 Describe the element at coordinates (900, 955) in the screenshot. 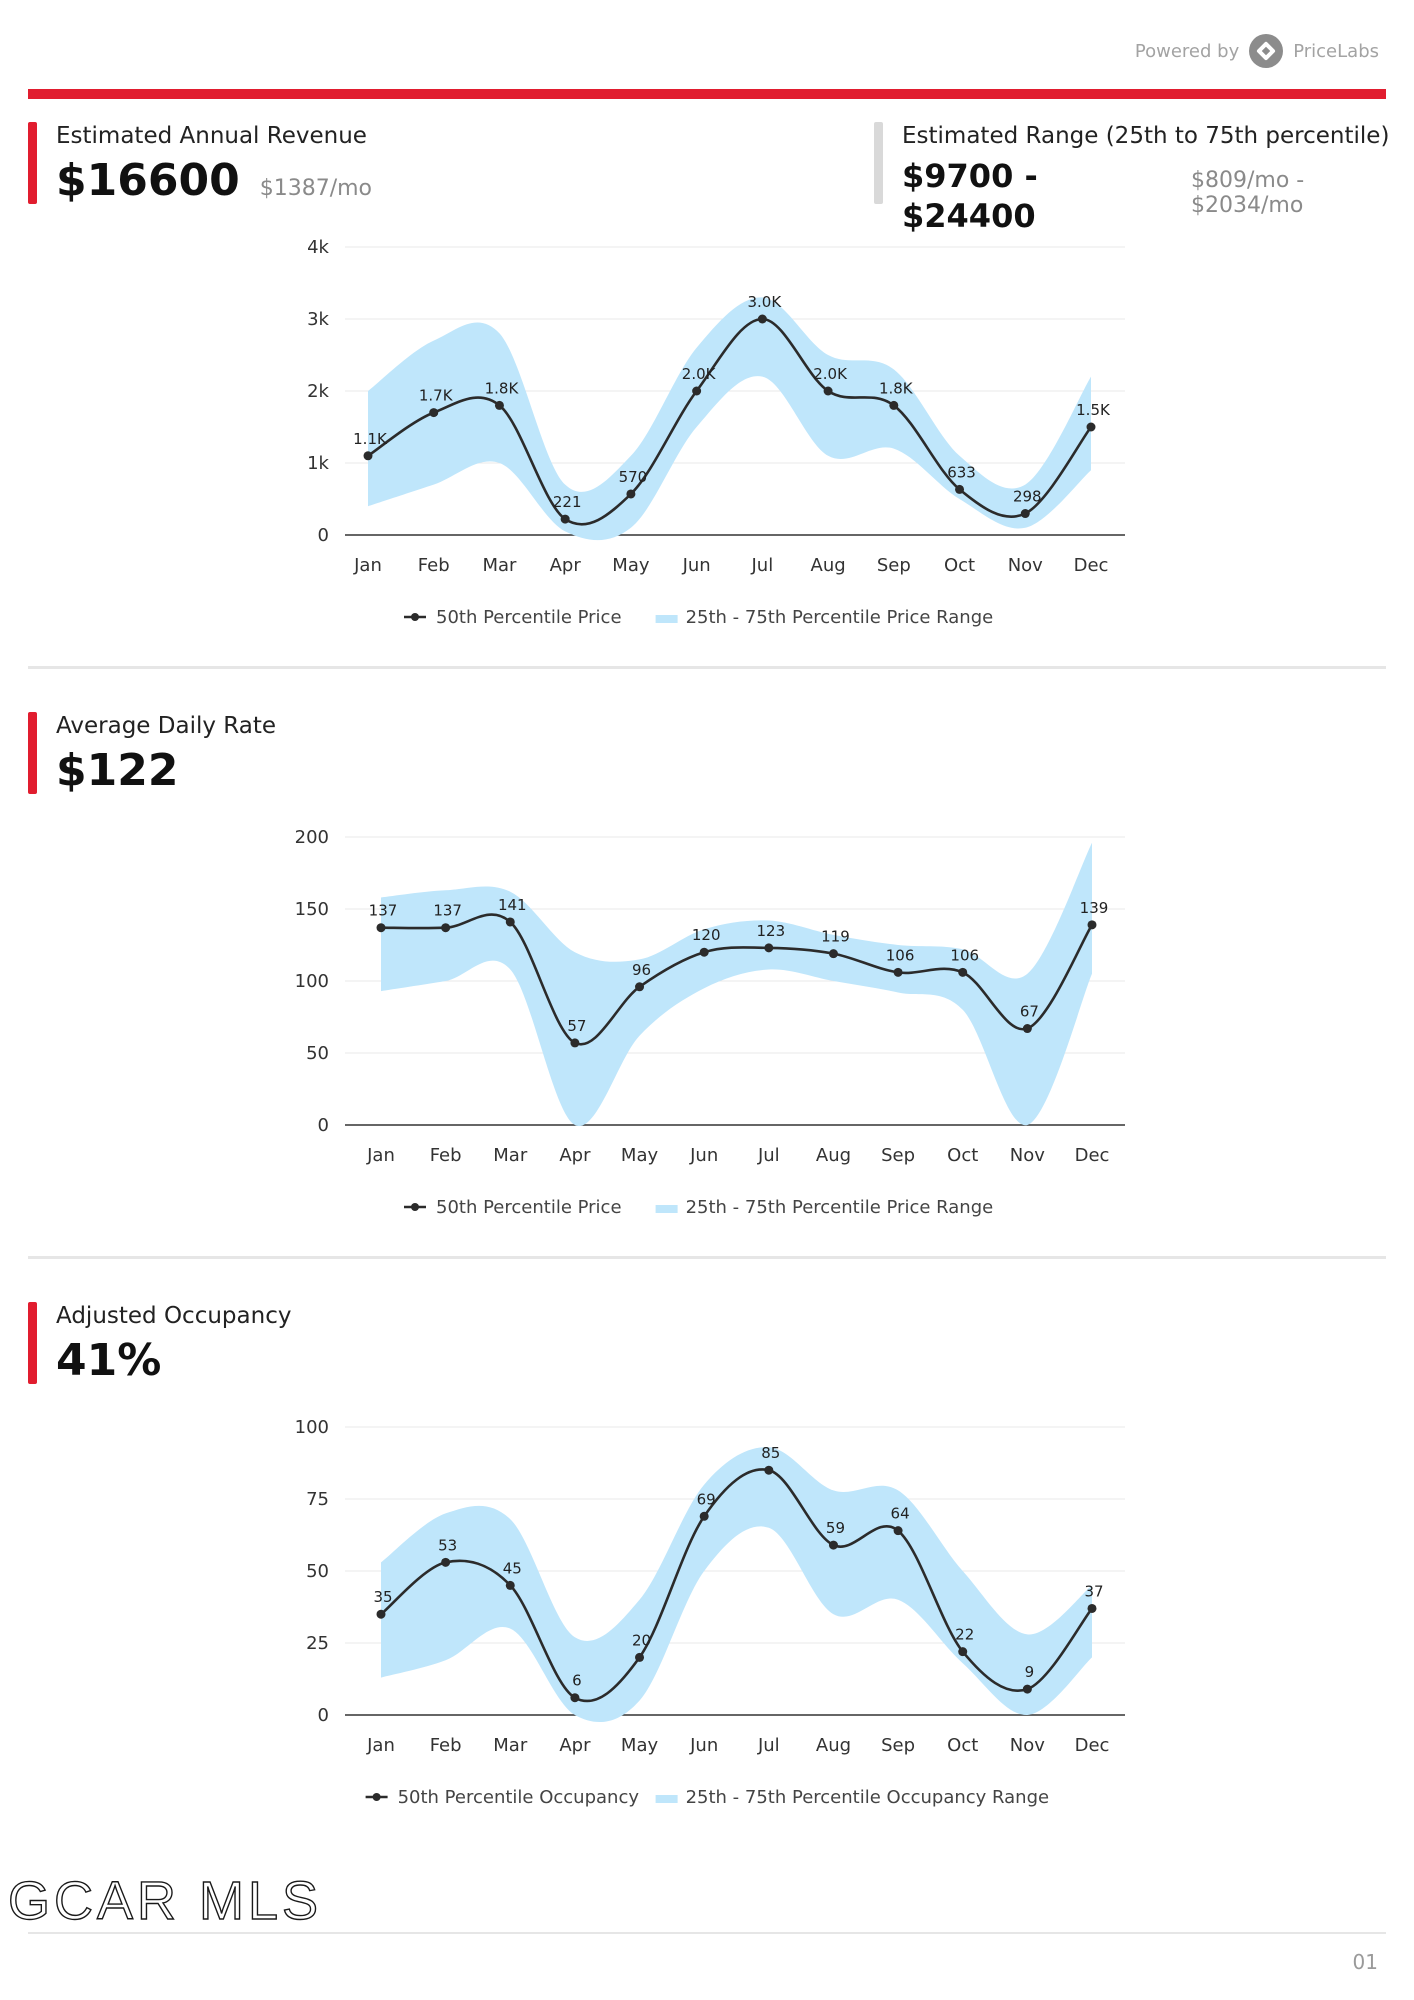

I see `data-label: 106` at that location.